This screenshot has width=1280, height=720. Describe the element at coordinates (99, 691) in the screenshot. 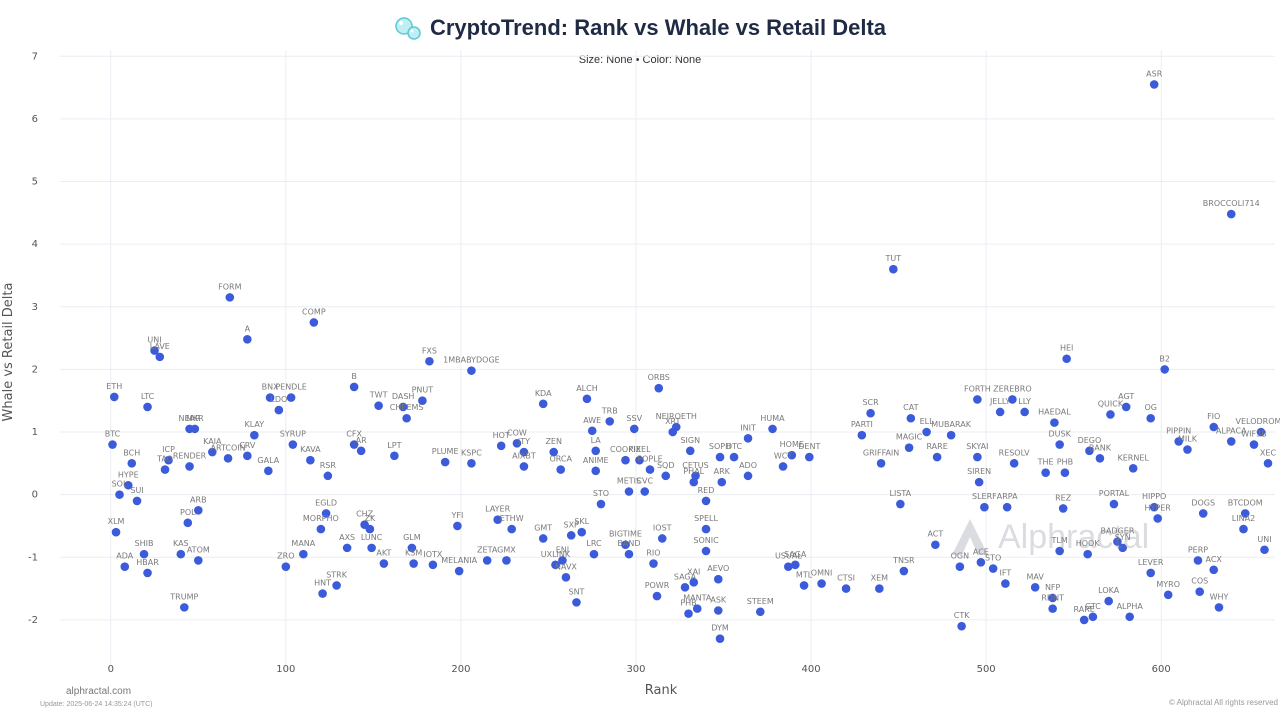

I see `brand-link: alphractal.com` at that location.